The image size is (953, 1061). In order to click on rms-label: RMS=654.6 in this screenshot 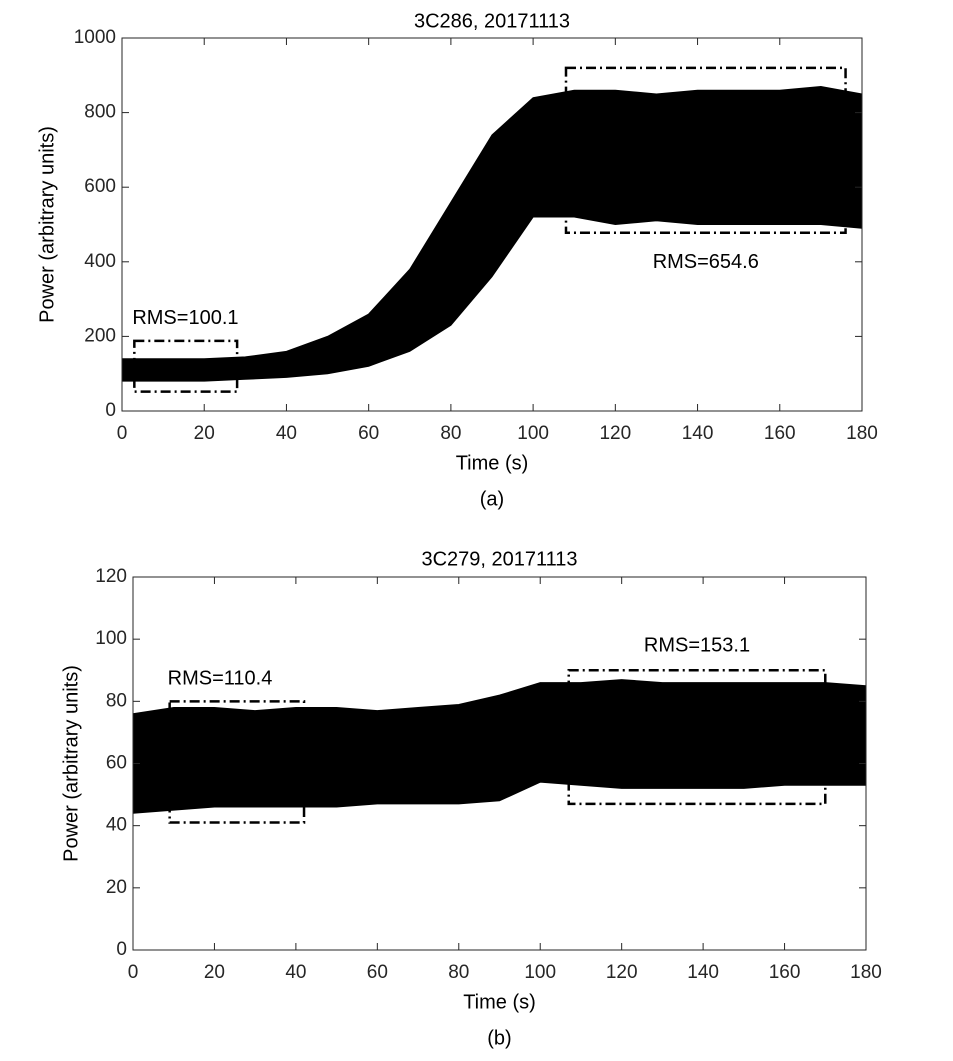, I will do `click(706, 262)`.